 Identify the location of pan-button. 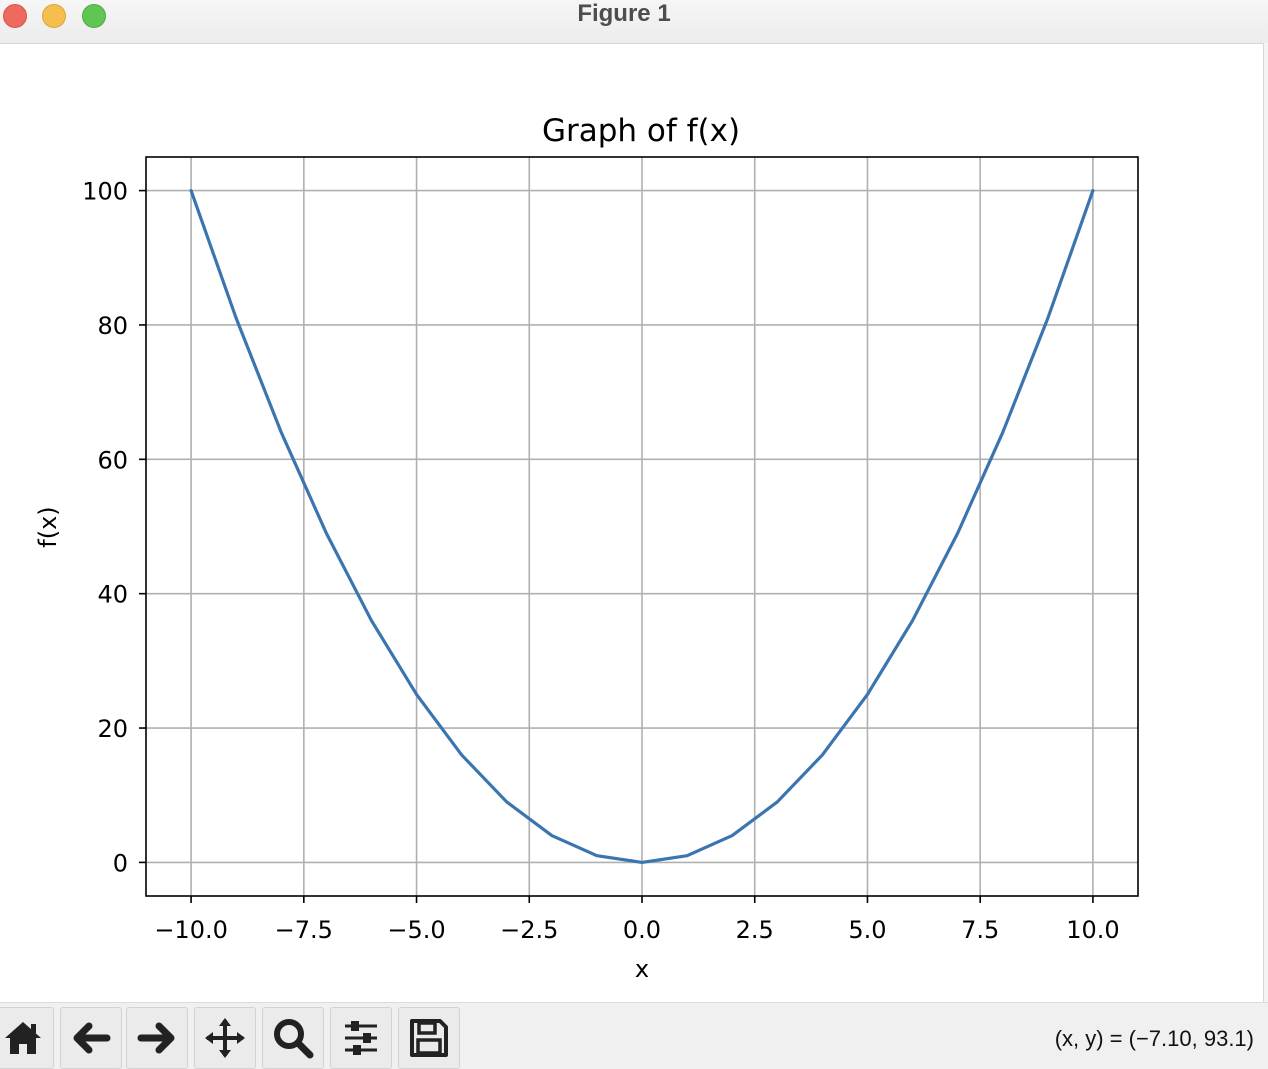
(225, 1038).